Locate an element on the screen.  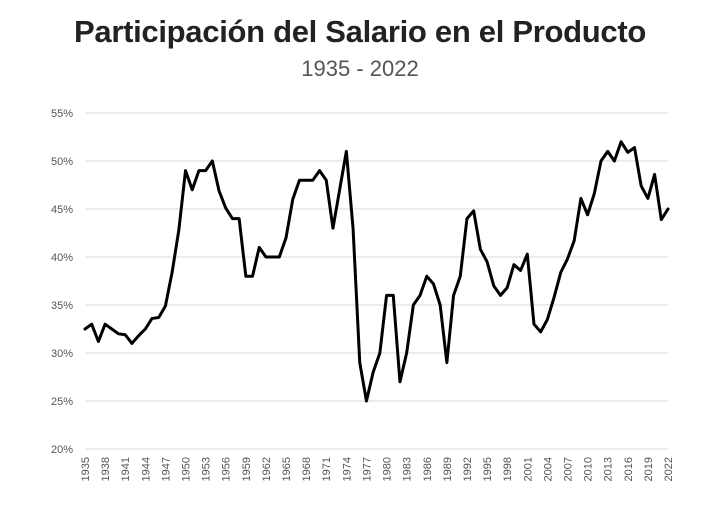
x-tick-label: 1941 is located at coordinates (126, 469).